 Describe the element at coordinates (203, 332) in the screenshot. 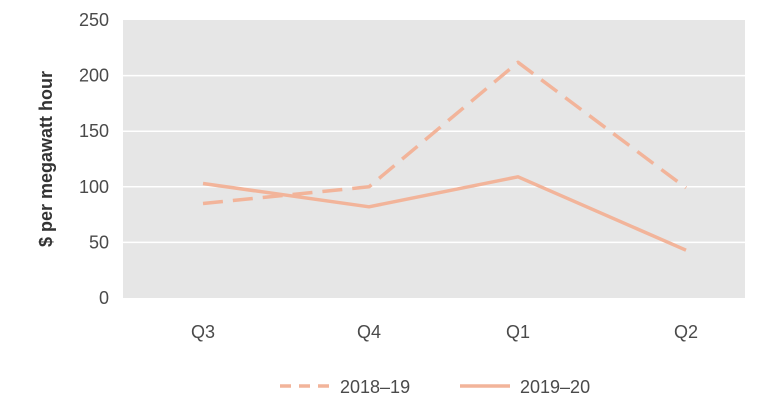

I see `x-tick-label: Q3` at that location.